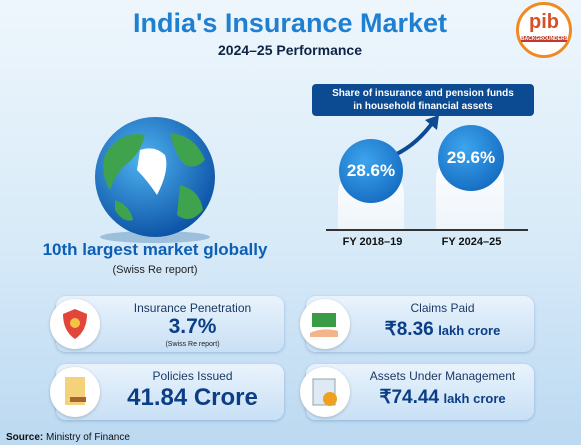 This screenshot has height=445, width=581. What do you see at coordinates (155, 249) in the screenshot?
I see `globe-headline: 10th largest market globally` at bounding box center [155, 249].